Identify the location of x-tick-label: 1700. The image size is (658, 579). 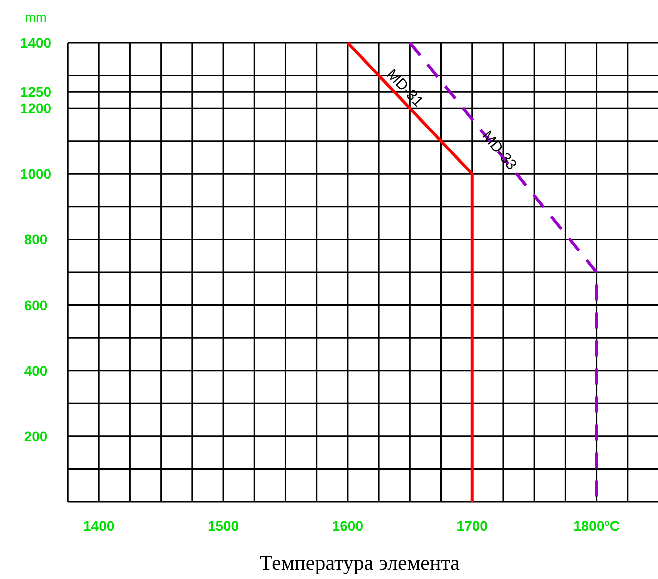
(472, 526).